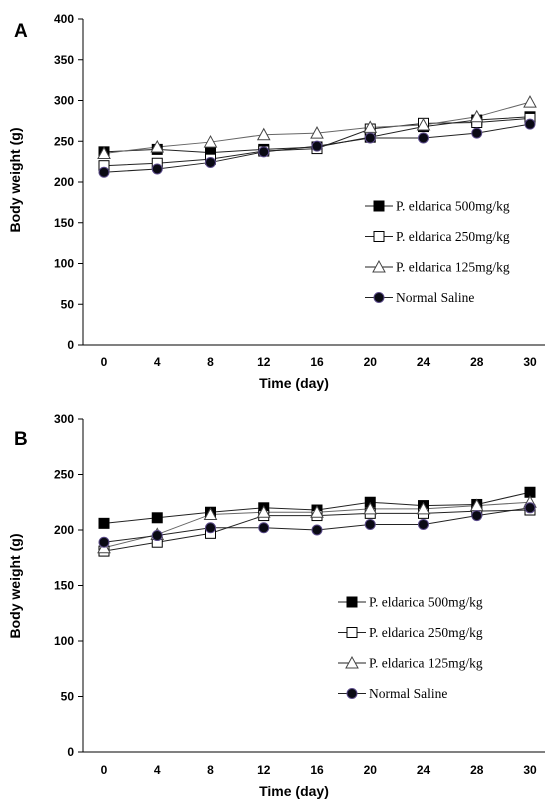  I want to click on y-tick-label: 400, so click(64, 19).